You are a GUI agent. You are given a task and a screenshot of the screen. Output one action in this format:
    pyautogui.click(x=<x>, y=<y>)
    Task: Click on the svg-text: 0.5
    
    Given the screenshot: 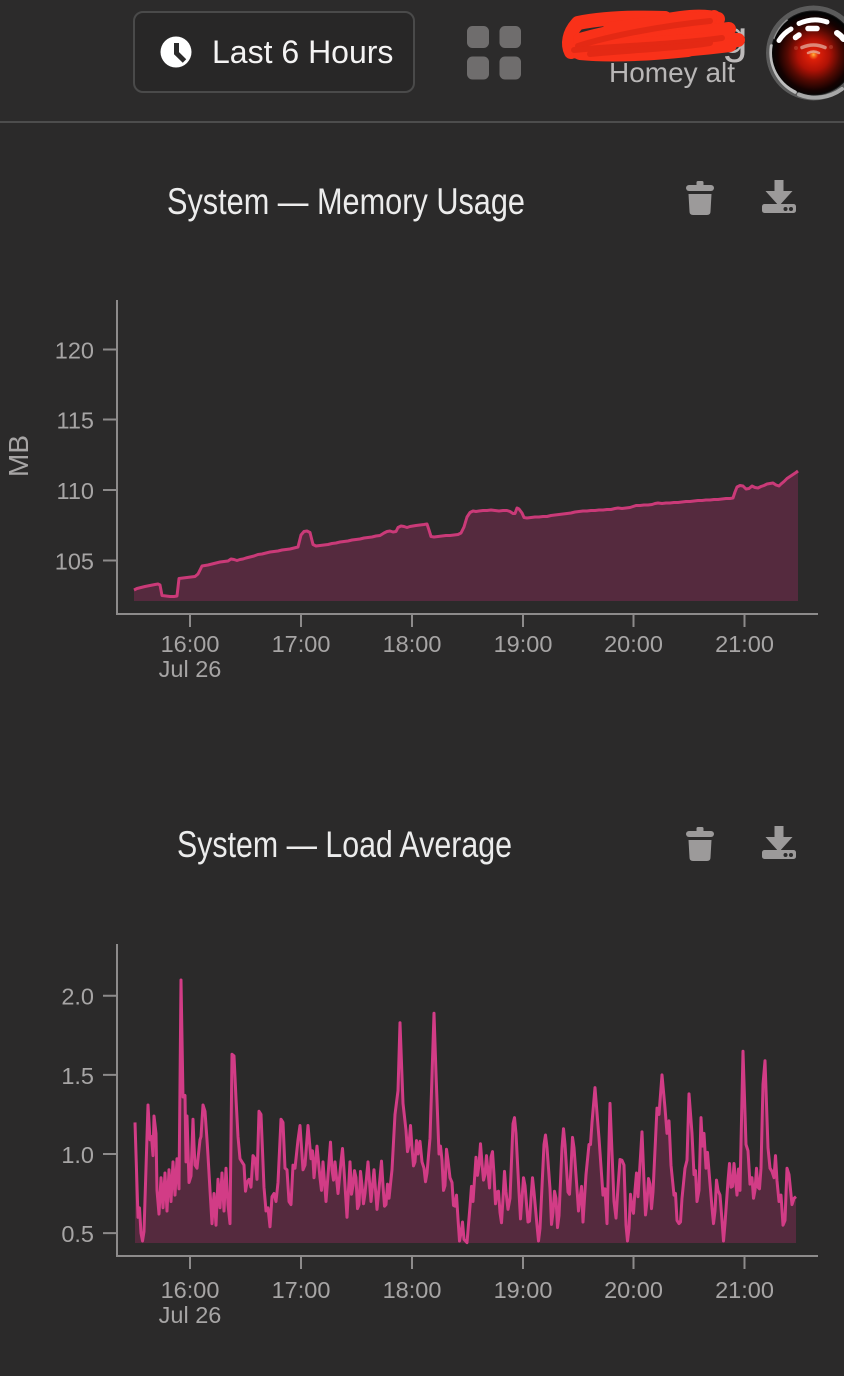 What is the action you would take?
    pyautogui.click(x=77, y=1234)
    